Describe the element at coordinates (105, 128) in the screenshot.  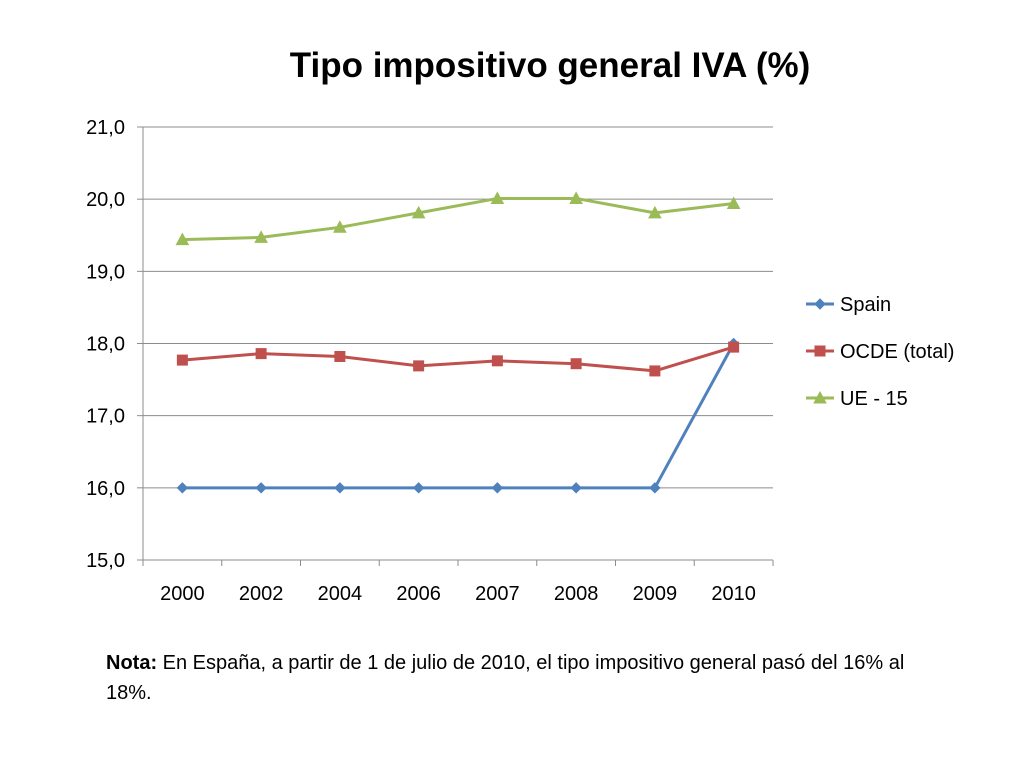
I see `y-tick-label: 21,0` at that location.